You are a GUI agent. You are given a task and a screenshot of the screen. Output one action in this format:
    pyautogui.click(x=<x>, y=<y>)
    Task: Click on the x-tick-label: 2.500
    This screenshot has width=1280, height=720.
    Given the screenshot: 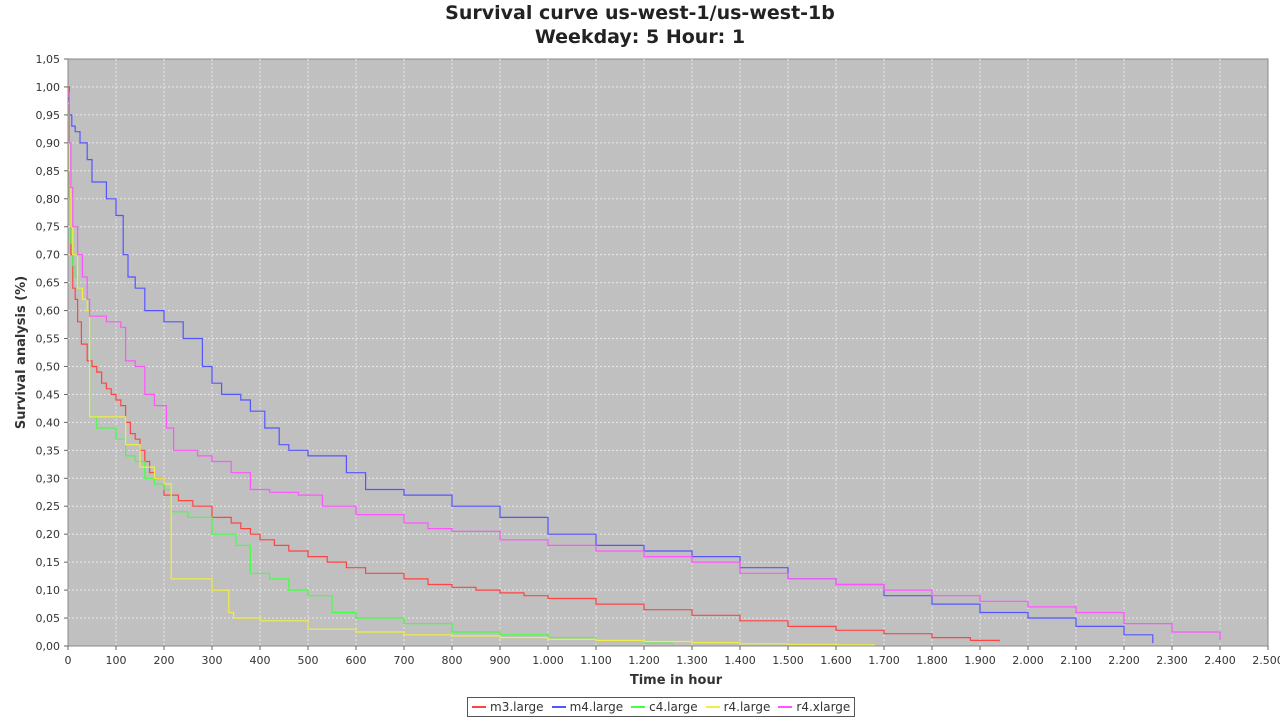 What is the action you would take?
    pyautogui.click(x=1266, y=660)
    